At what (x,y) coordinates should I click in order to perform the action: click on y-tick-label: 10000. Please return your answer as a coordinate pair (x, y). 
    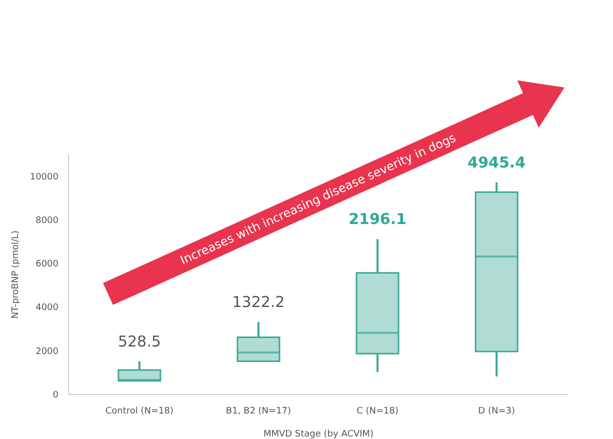
    Looking at the image, I should click on (44, 177).